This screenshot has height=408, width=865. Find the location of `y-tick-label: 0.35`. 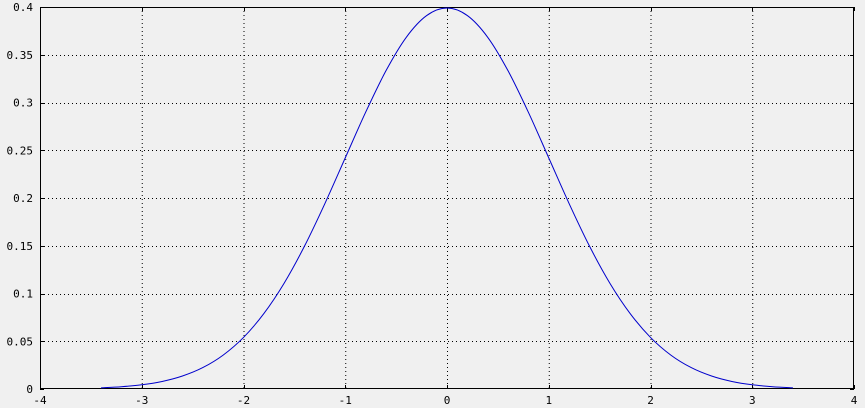

y-tick-label: 0.35 is located at coordinates (20, 55).